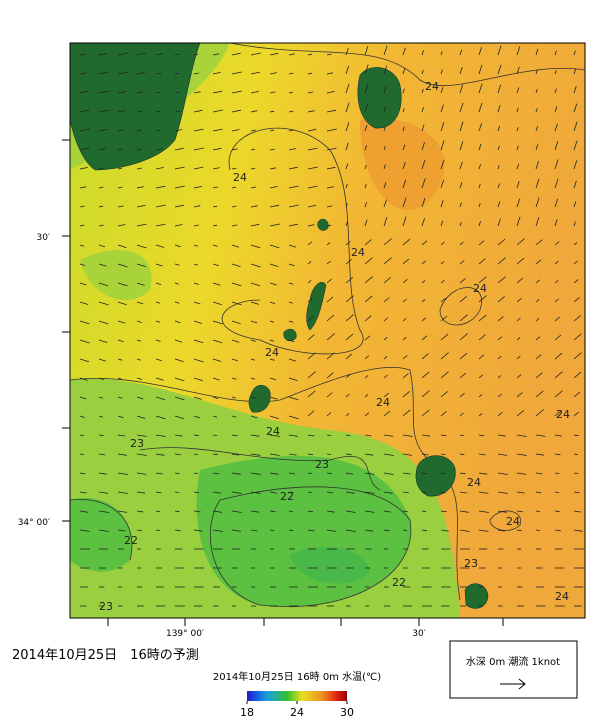  I want to click on isotherm, so click(460, 306).